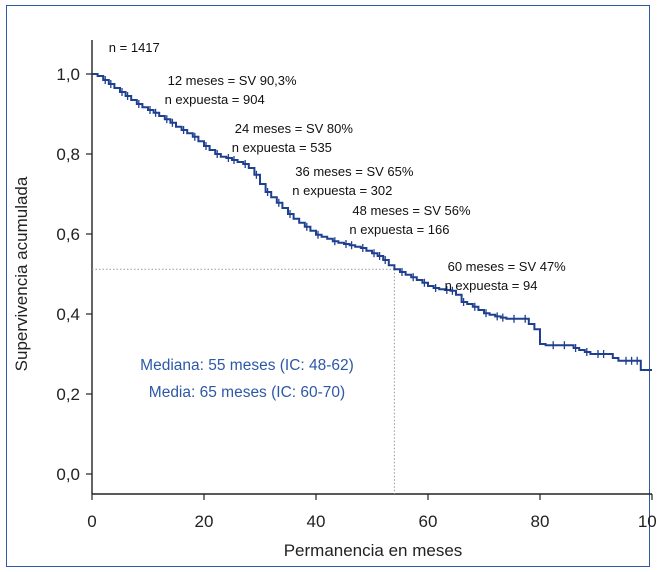 The height and width of the screenshot is (572, 657). Describe the element at coordinates (282, 147) in the screenshot. I see `annotation-month-24-line-2: n expuesta = 535` at that location.